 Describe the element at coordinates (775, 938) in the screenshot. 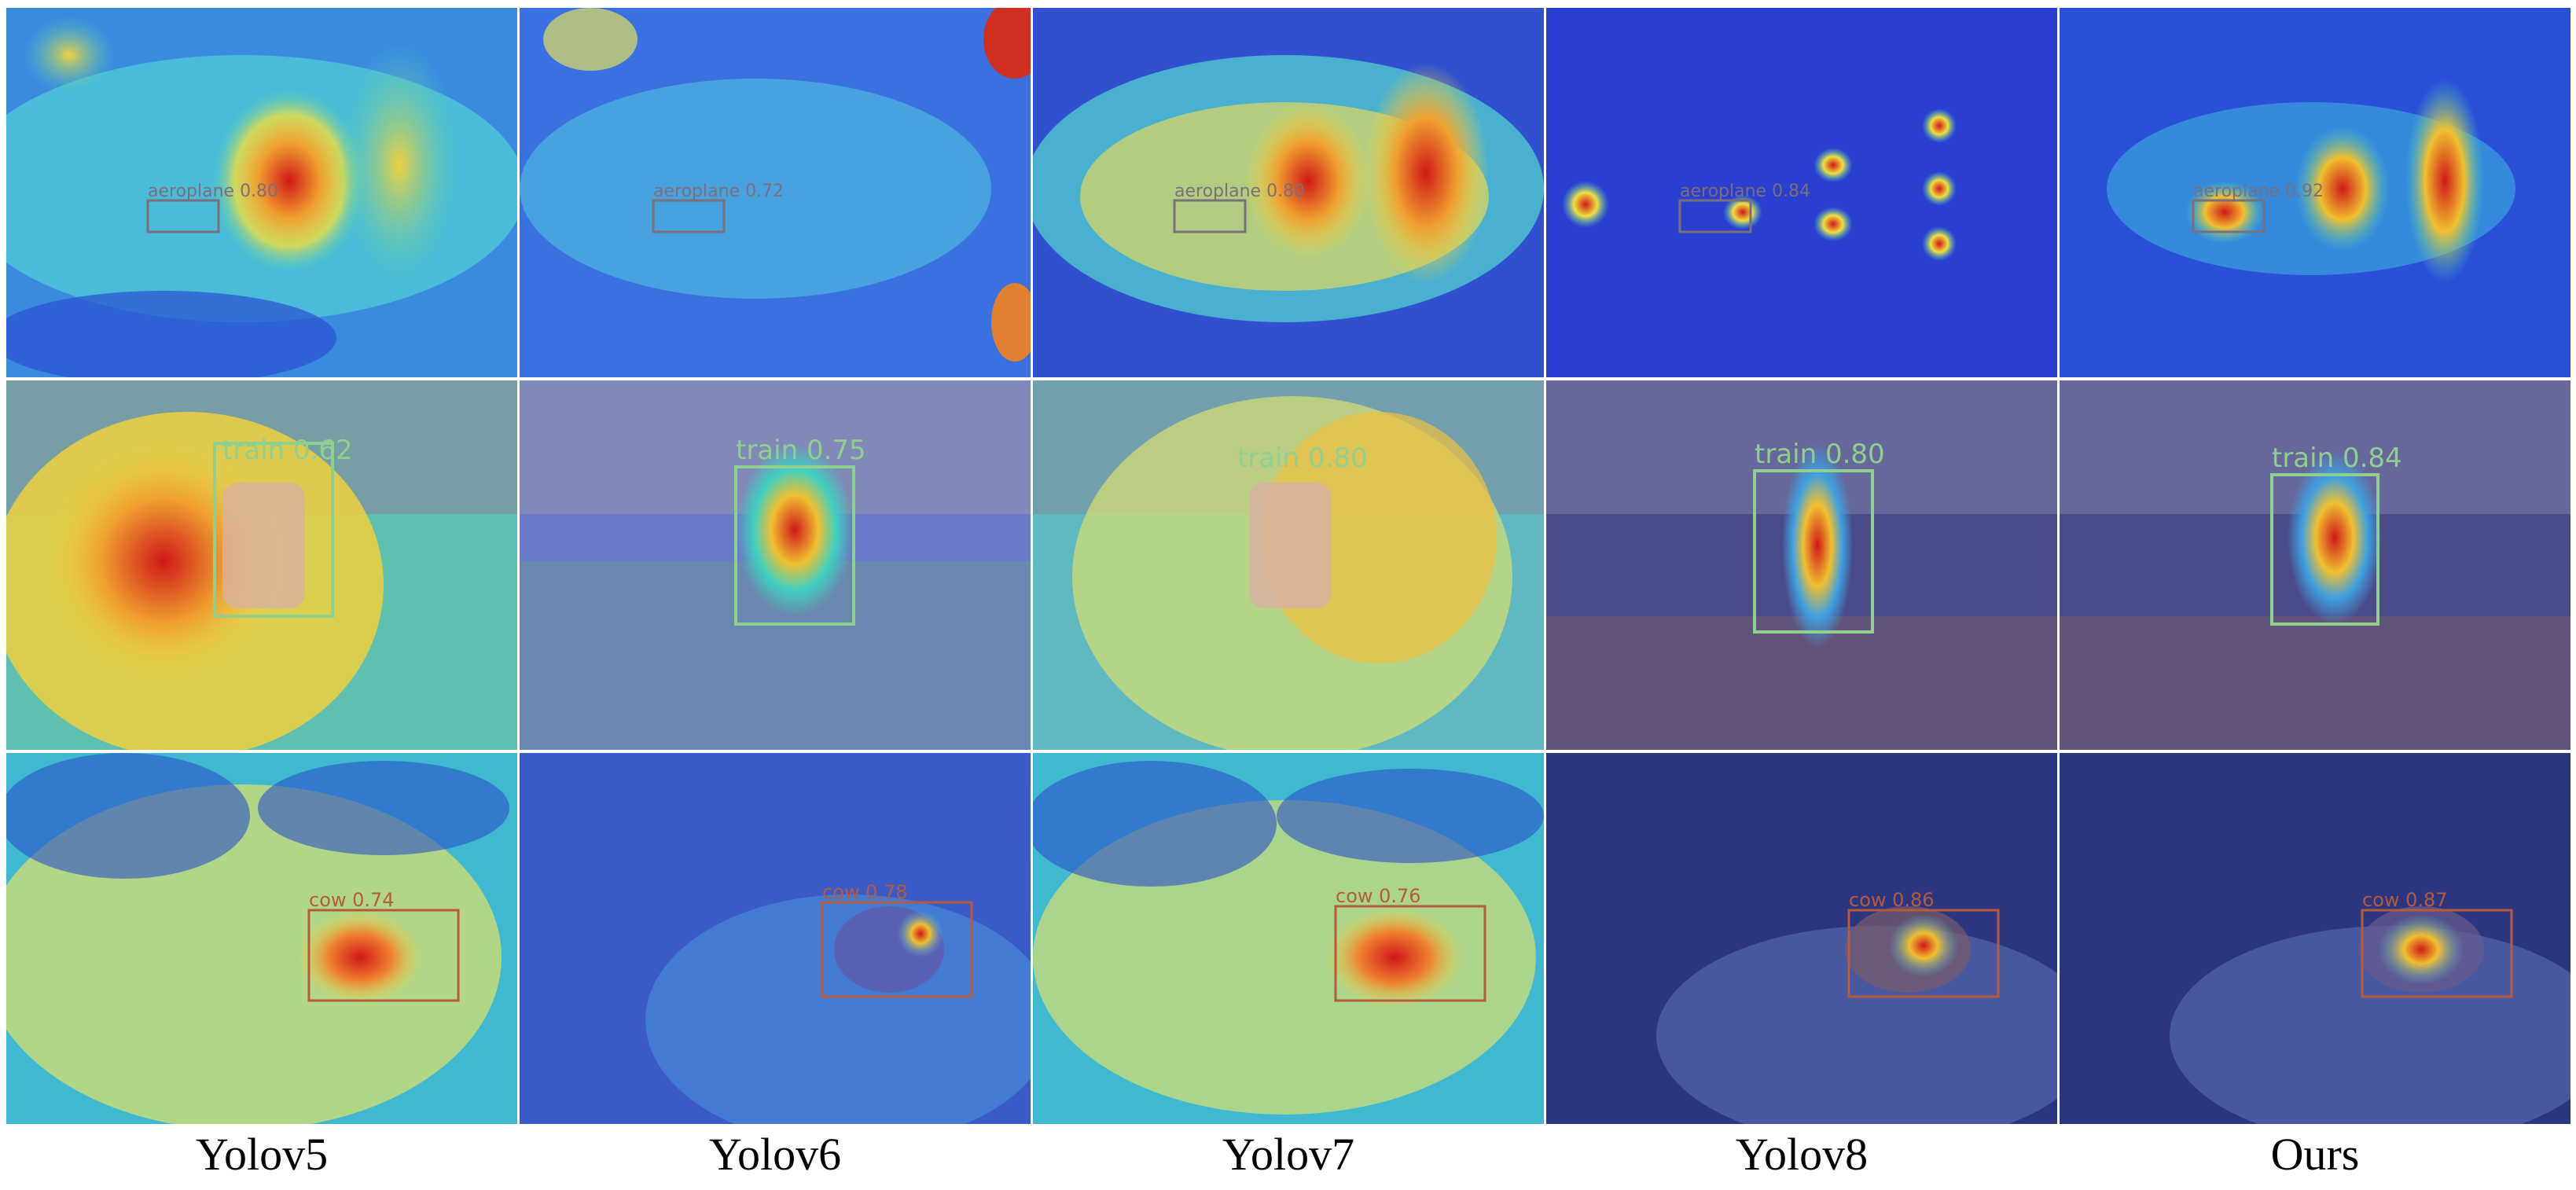

I see `cell-cow-yolov6: cow 0.78` at that location.